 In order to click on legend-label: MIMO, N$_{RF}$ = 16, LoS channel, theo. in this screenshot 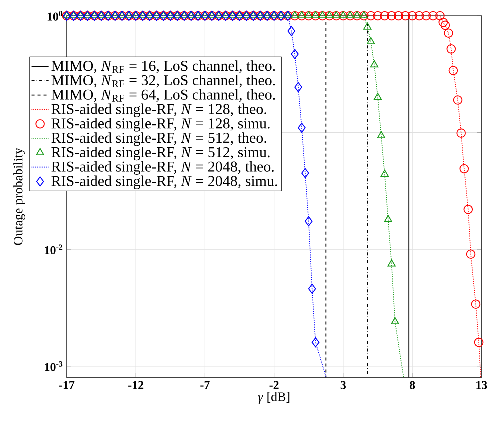, I will do `click(164, 67)`.